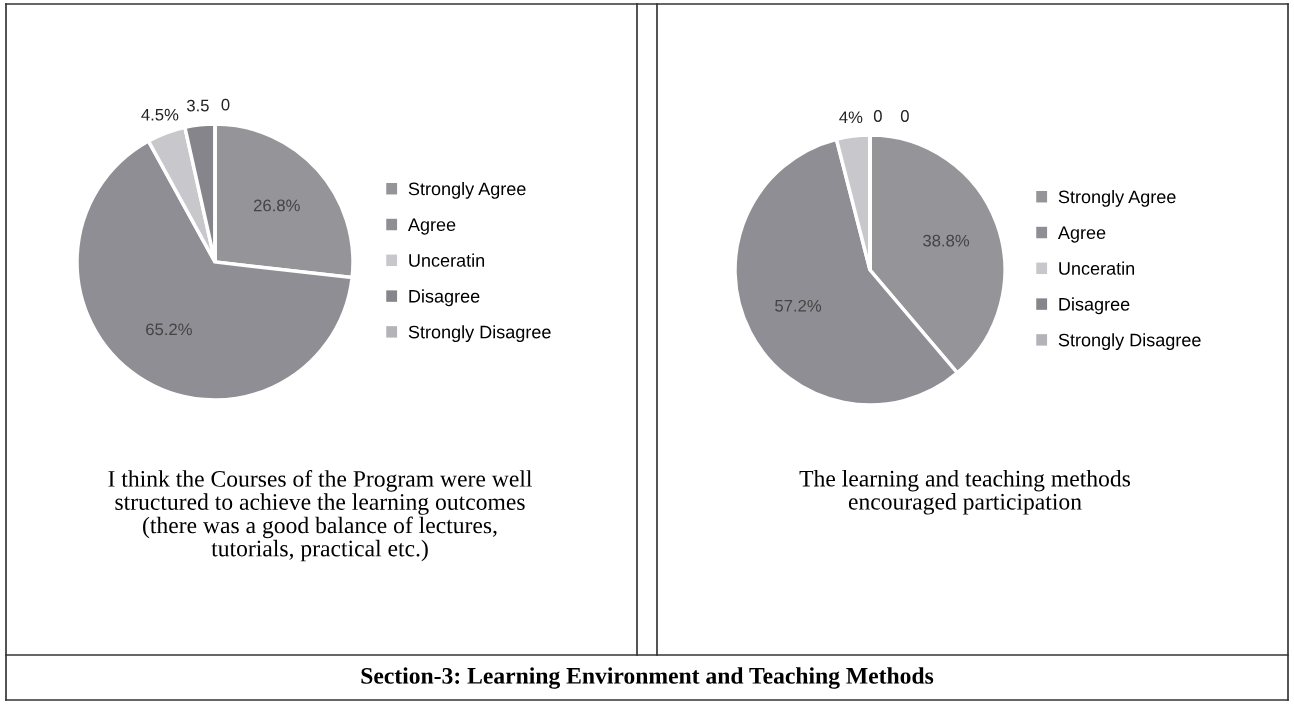 This screenshot has height=704, width=1294. Describe the element at coordinates (197, 105) in the screenshot. I see `data-label: 3.5` at that location.